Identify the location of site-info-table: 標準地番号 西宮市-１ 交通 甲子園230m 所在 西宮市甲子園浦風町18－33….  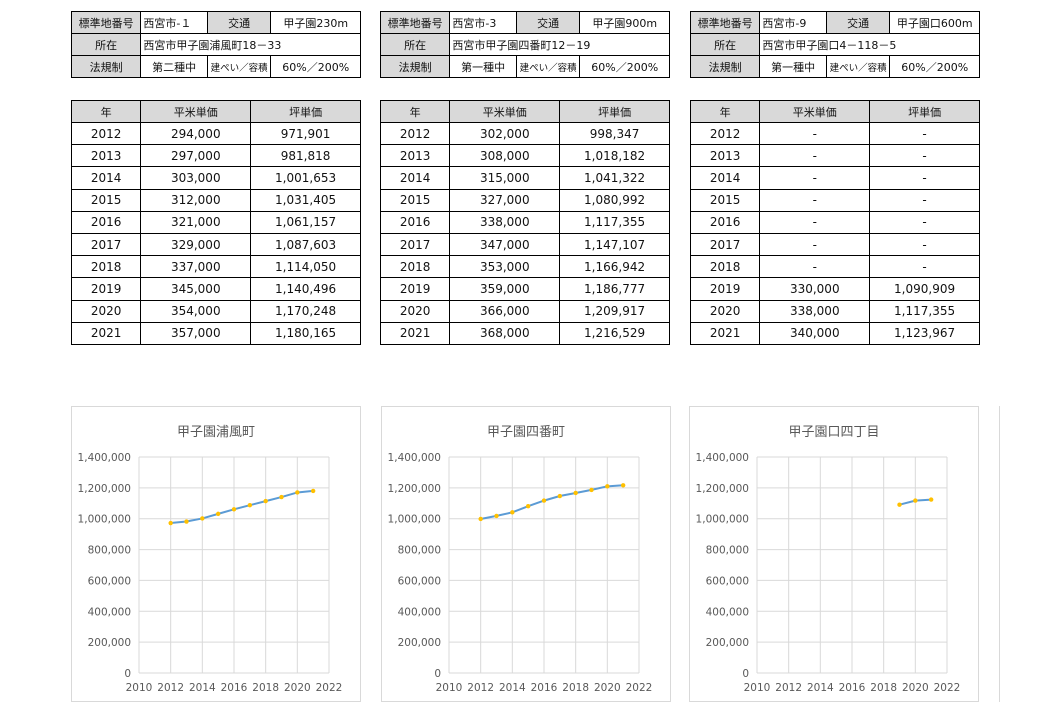
(215, 44).